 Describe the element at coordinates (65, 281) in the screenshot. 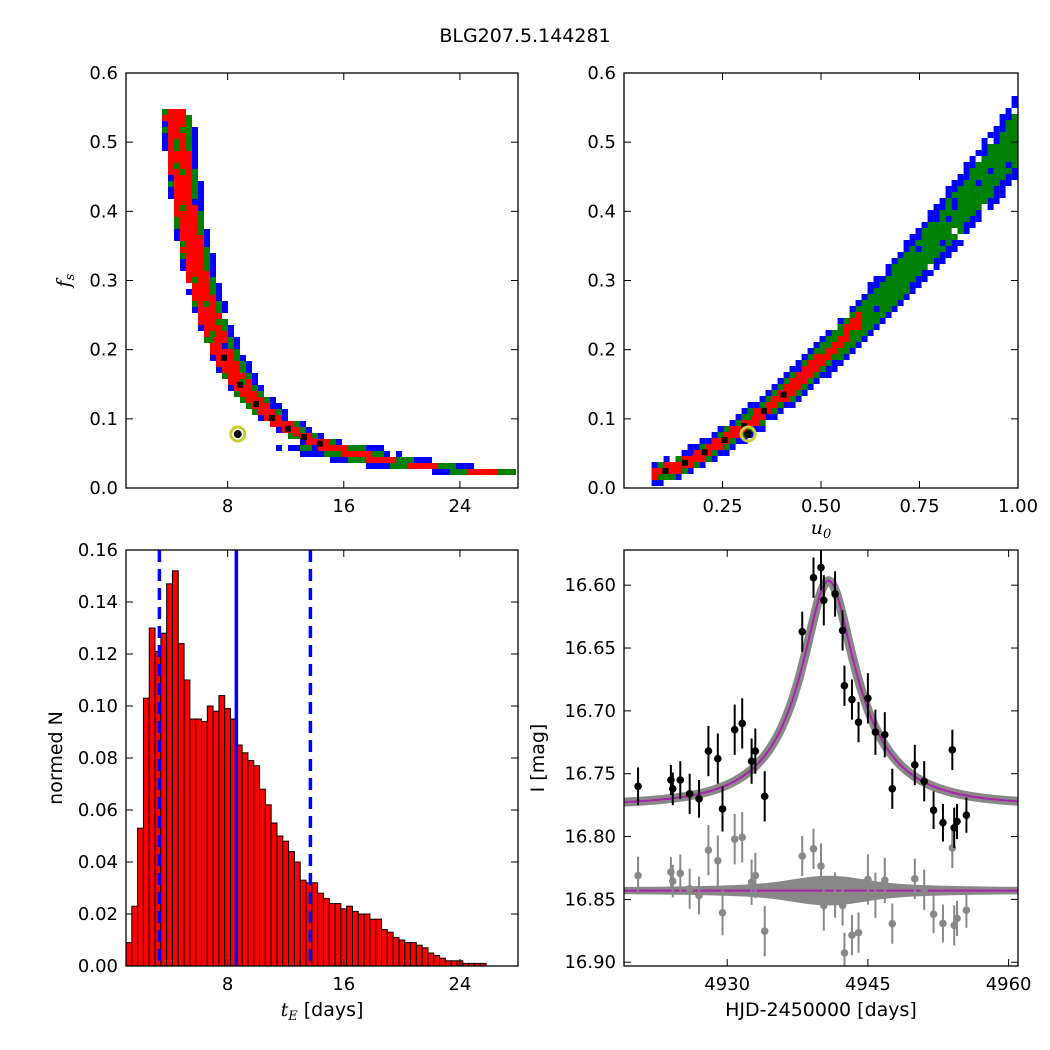

I see `y-axis-label: fs` at that location.